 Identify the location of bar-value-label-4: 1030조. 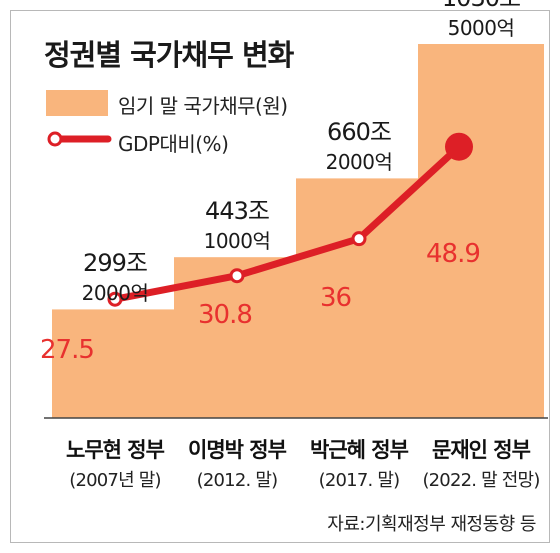
(481, 6).